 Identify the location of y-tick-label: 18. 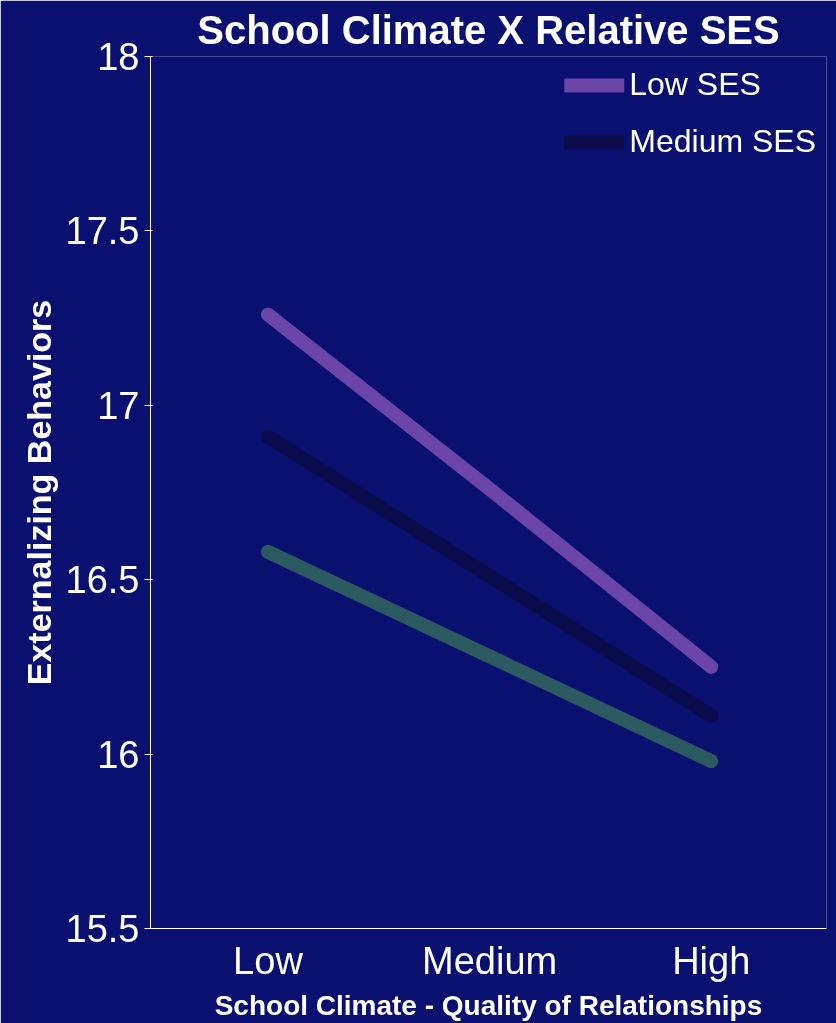
(118, 57).